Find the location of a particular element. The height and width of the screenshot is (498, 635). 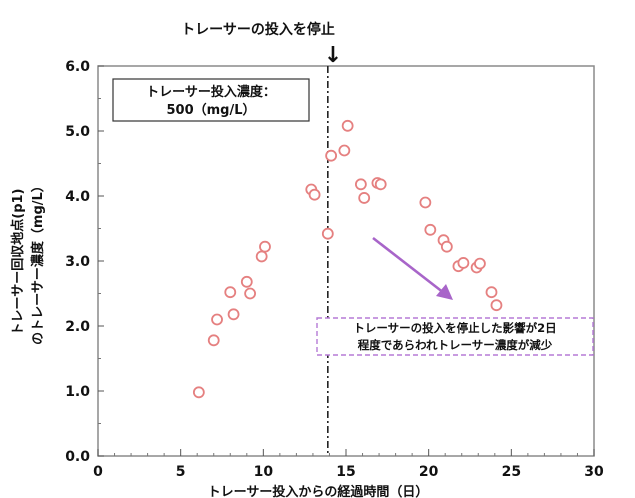

x-tick-label: 10 is located at coordinates (264, 472).